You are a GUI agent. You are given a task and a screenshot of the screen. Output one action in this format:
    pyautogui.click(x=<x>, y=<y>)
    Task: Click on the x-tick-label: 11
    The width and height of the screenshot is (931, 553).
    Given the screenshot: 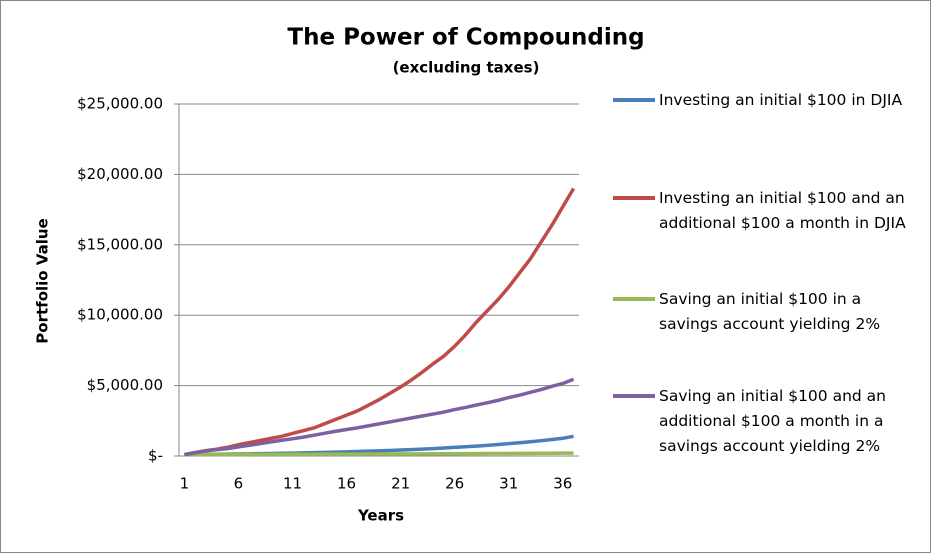 What is the action you would take?
    pyautogui.click(x=292, y=484)
    